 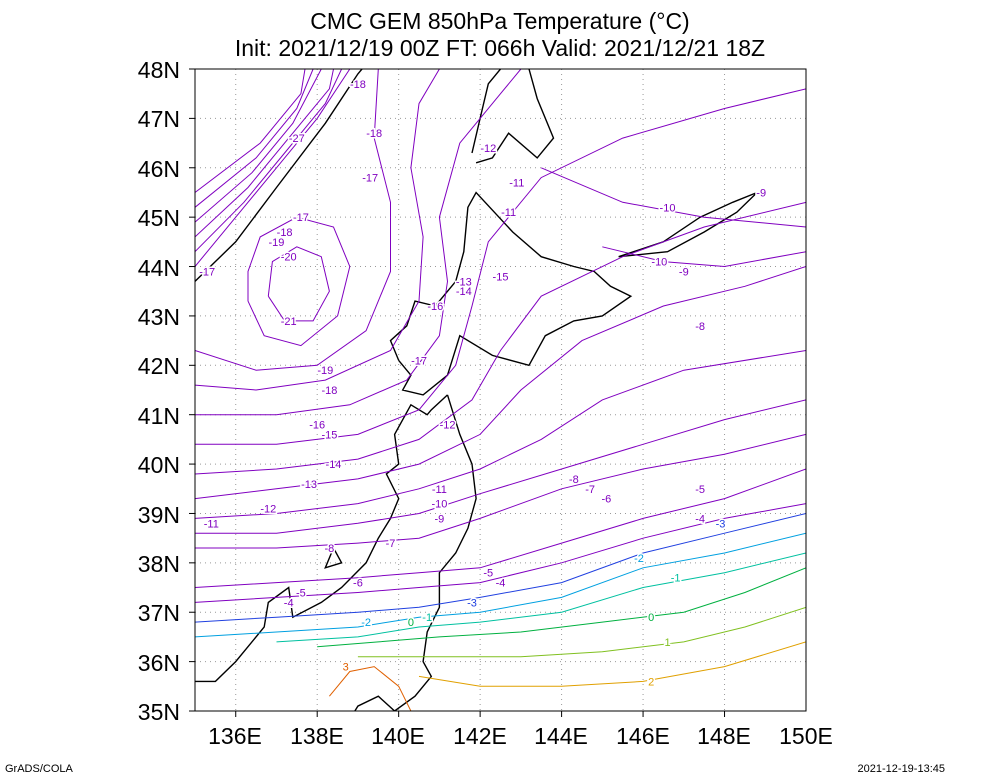 I want to click on lon-label-142e: 142E, so click(x=480, y=736).